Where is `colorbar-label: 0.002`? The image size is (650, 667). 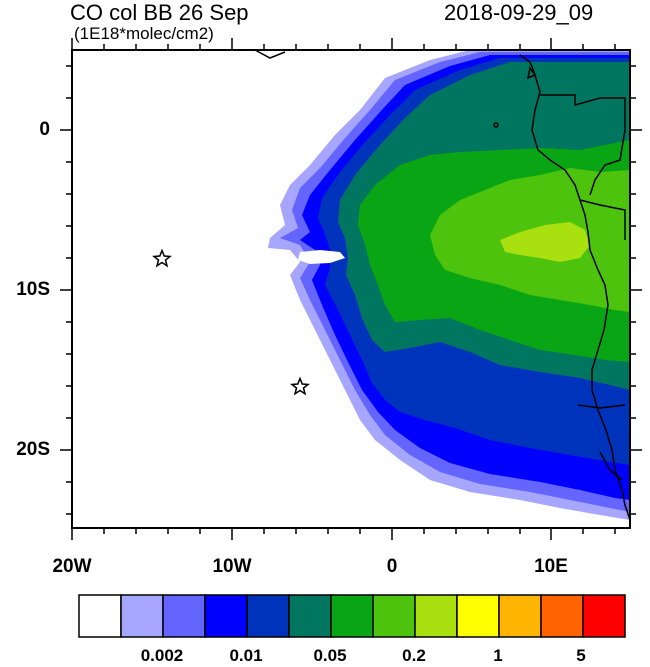 colorbar-label: 0.002 is located at coordinates (162, 655).